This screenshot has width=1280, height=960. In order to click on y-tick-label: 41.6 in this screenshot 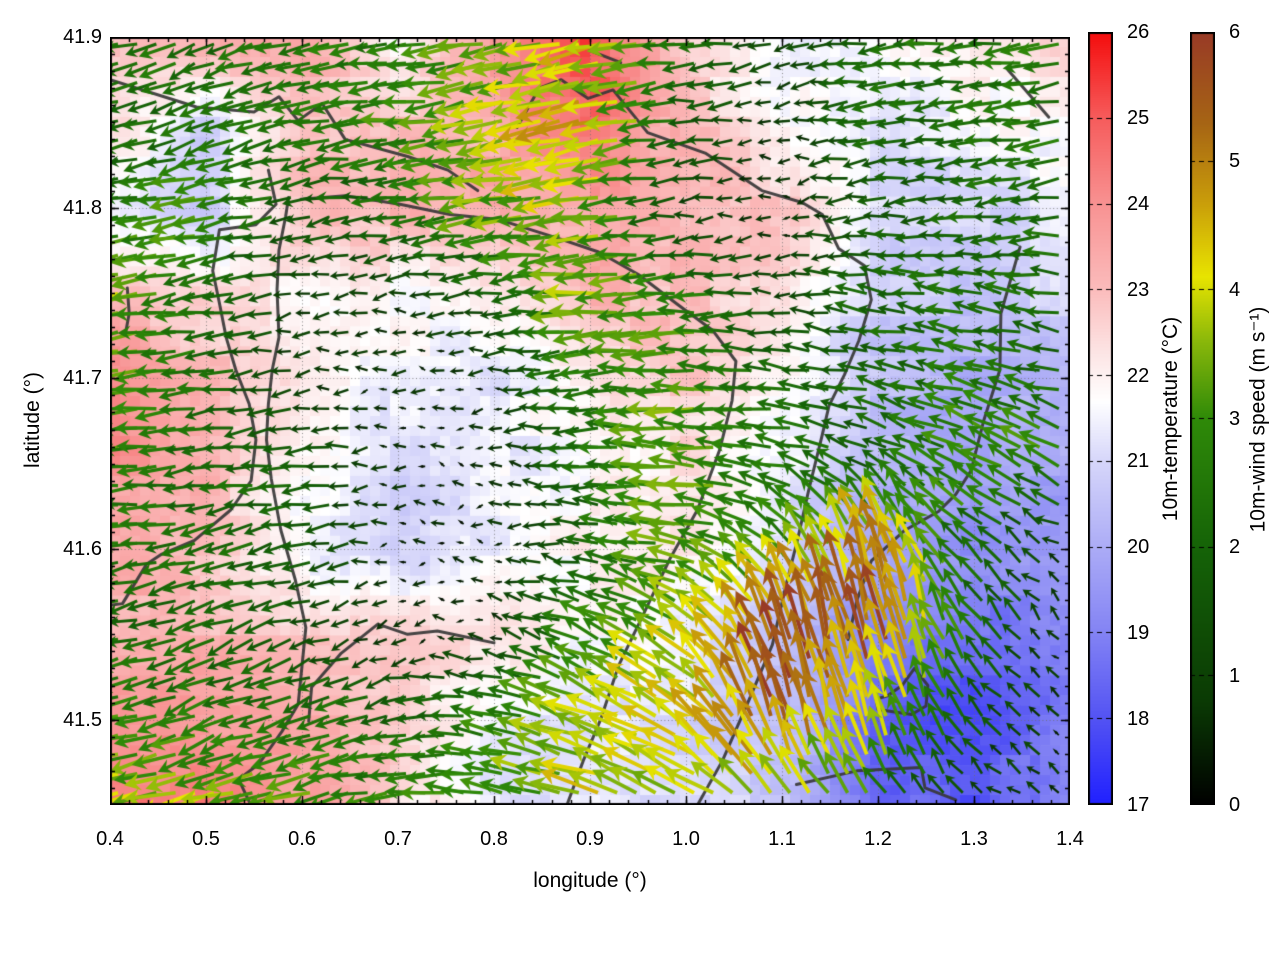, I will do `click(82, 549)`.